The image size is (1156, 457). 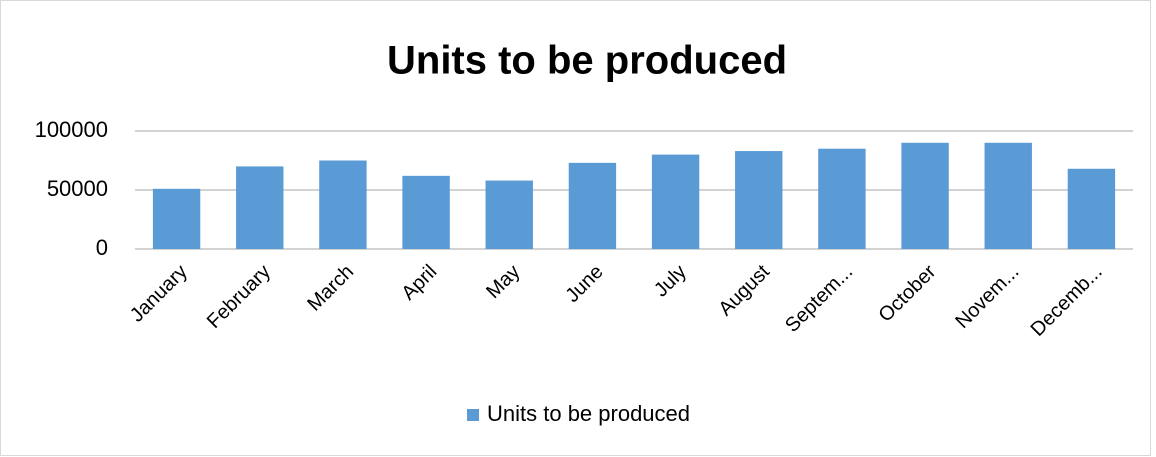 I want to click on legend-label: Units to be produced, so click(x=588, y=413).